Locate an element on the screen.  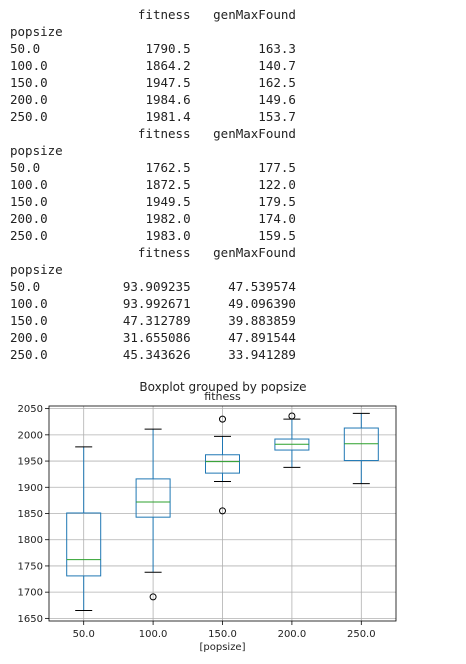
table-row: 50.0 93.909235 47.539574 is located at coordinates (153, 286).